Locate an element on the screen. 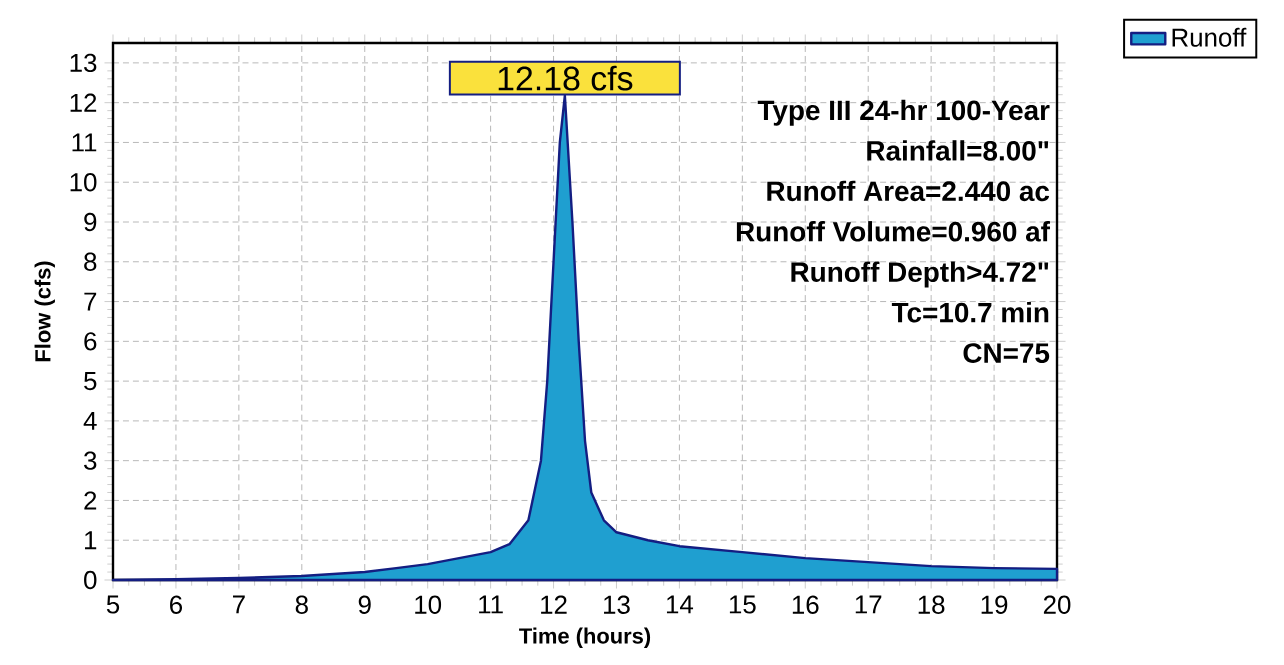 The height and width of the screenshot is (665, 1284). x-tick-label: 20 is located at coordinates (1057, 604).